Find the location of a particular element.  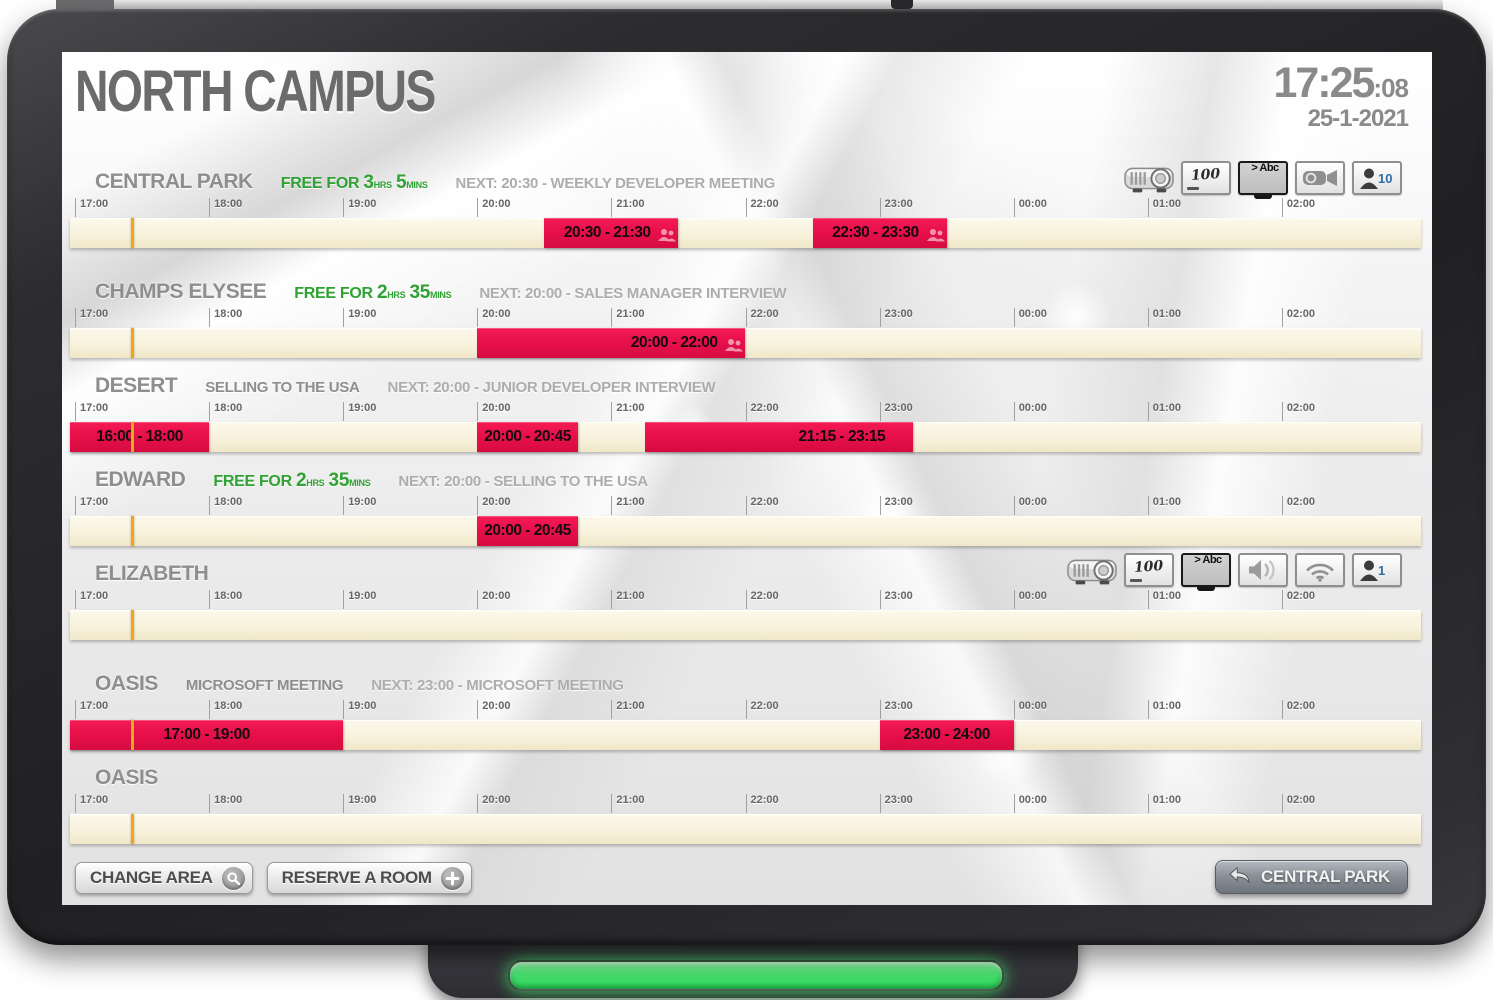

booking-block: 17:00 - 19:00 is located at coordinates (207, 735).